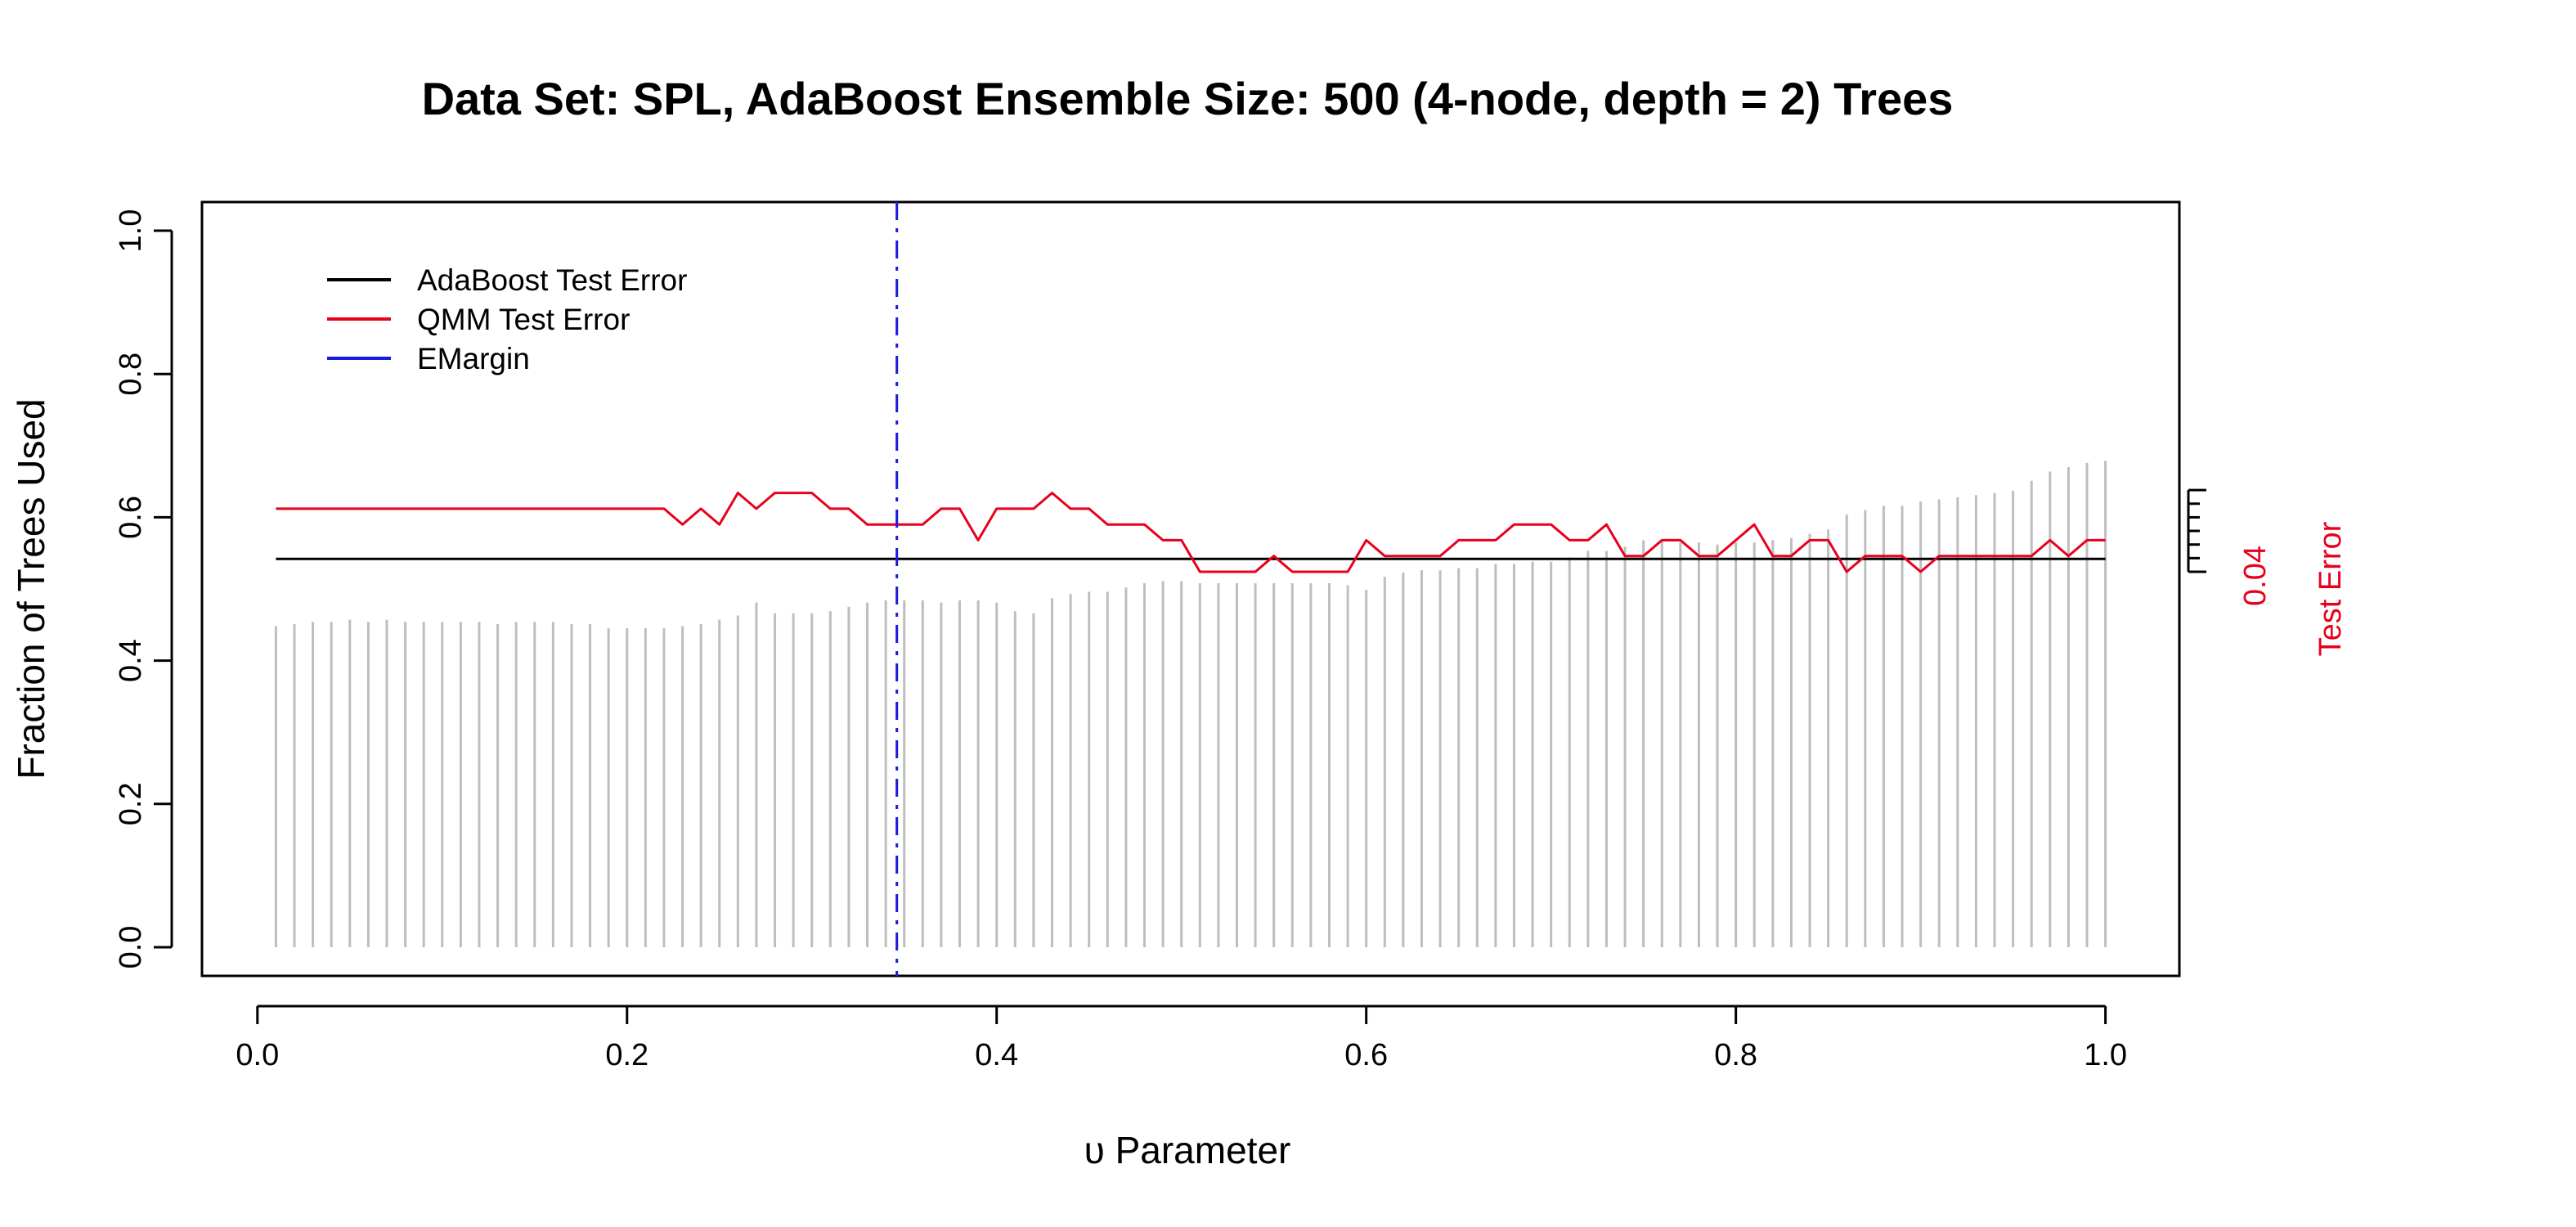 The height and width of the screenshot is (1227, 2576). Describe the element at coordinates (131, 803) in the screenshot. I see `y-tick-label: 0.2` at that location.